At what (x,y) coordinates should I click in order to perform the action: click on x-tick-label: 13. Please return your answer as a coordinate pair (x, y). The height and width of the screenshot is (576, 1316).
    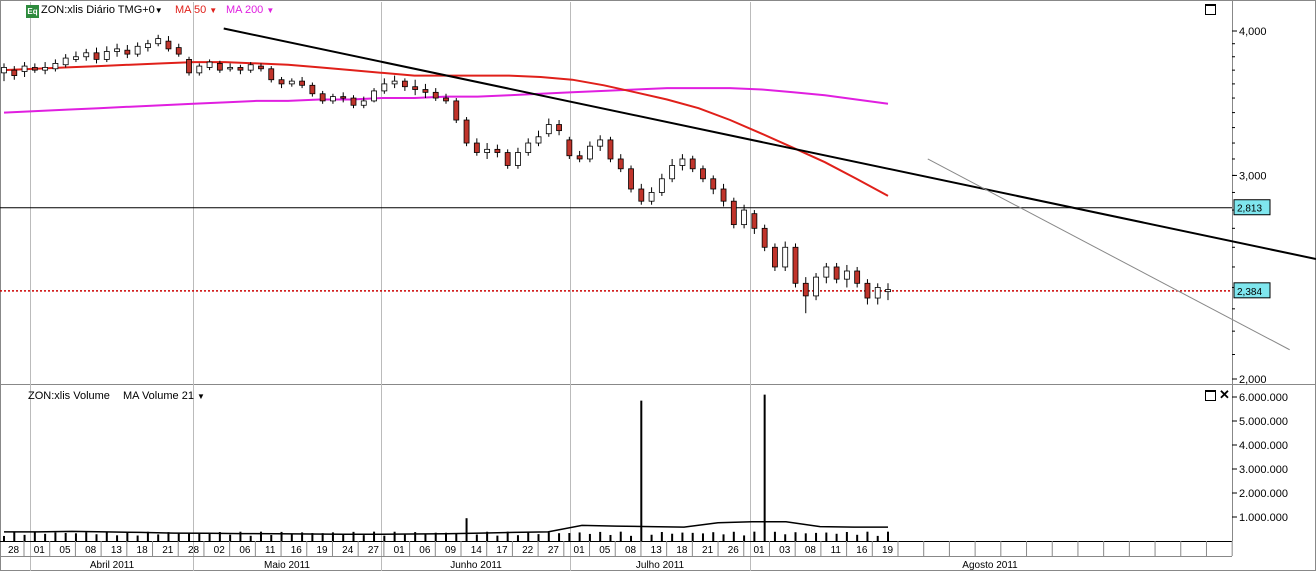
    Looking at the image, I should click on (117, 550).